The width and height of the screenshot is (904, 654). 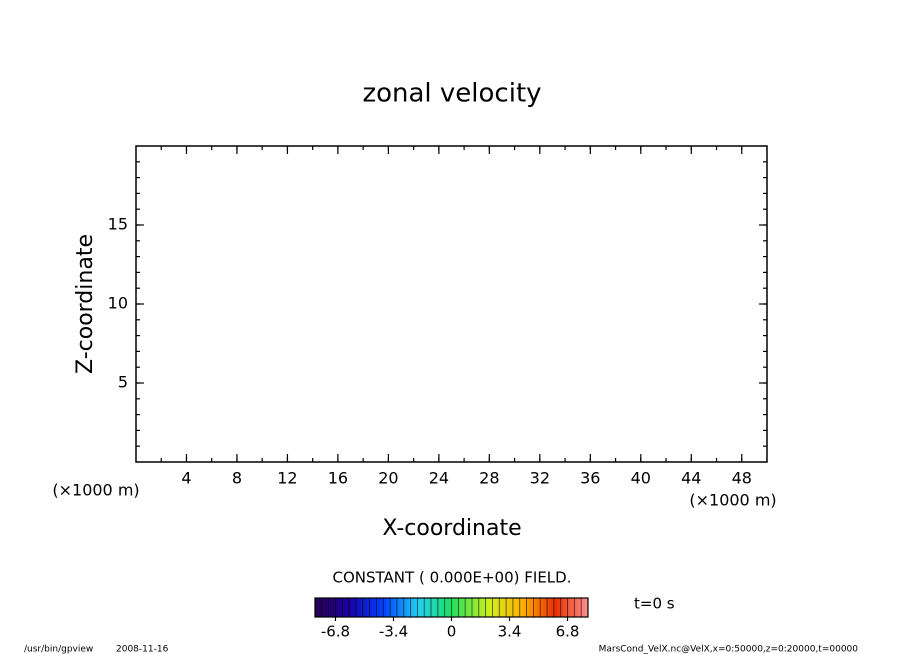 I want to click on colorbar-tick-label: -3.4, so click(x=393, y=632).